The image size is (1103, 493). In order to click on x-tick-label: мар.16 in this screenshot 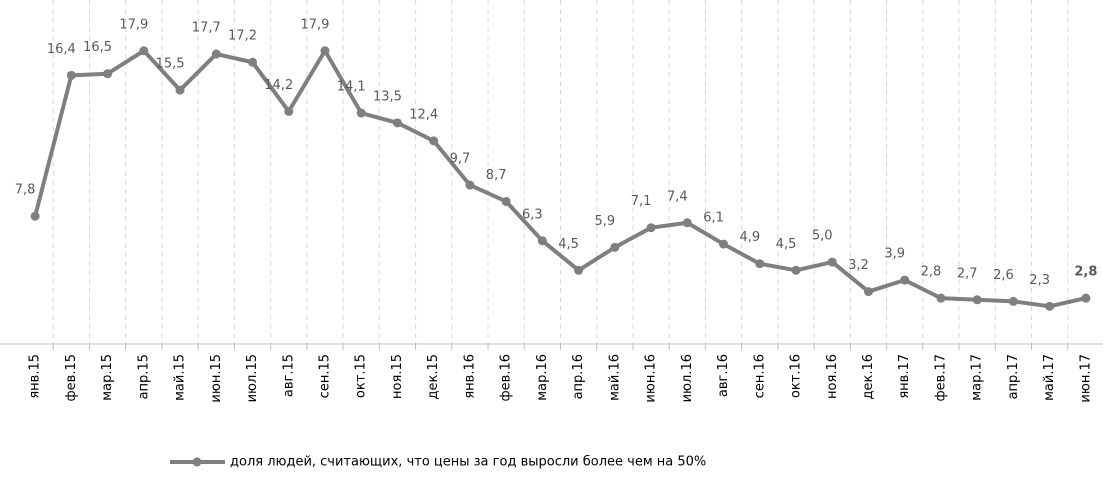, I will do `click(542, 377)`.